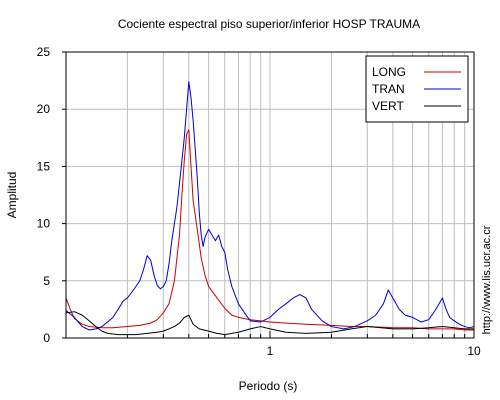 This screenshot has width=500, height=400. Describe the element at coordinates (46, 338) in the screenshot. I see `y-tick-label: 0` at that location.